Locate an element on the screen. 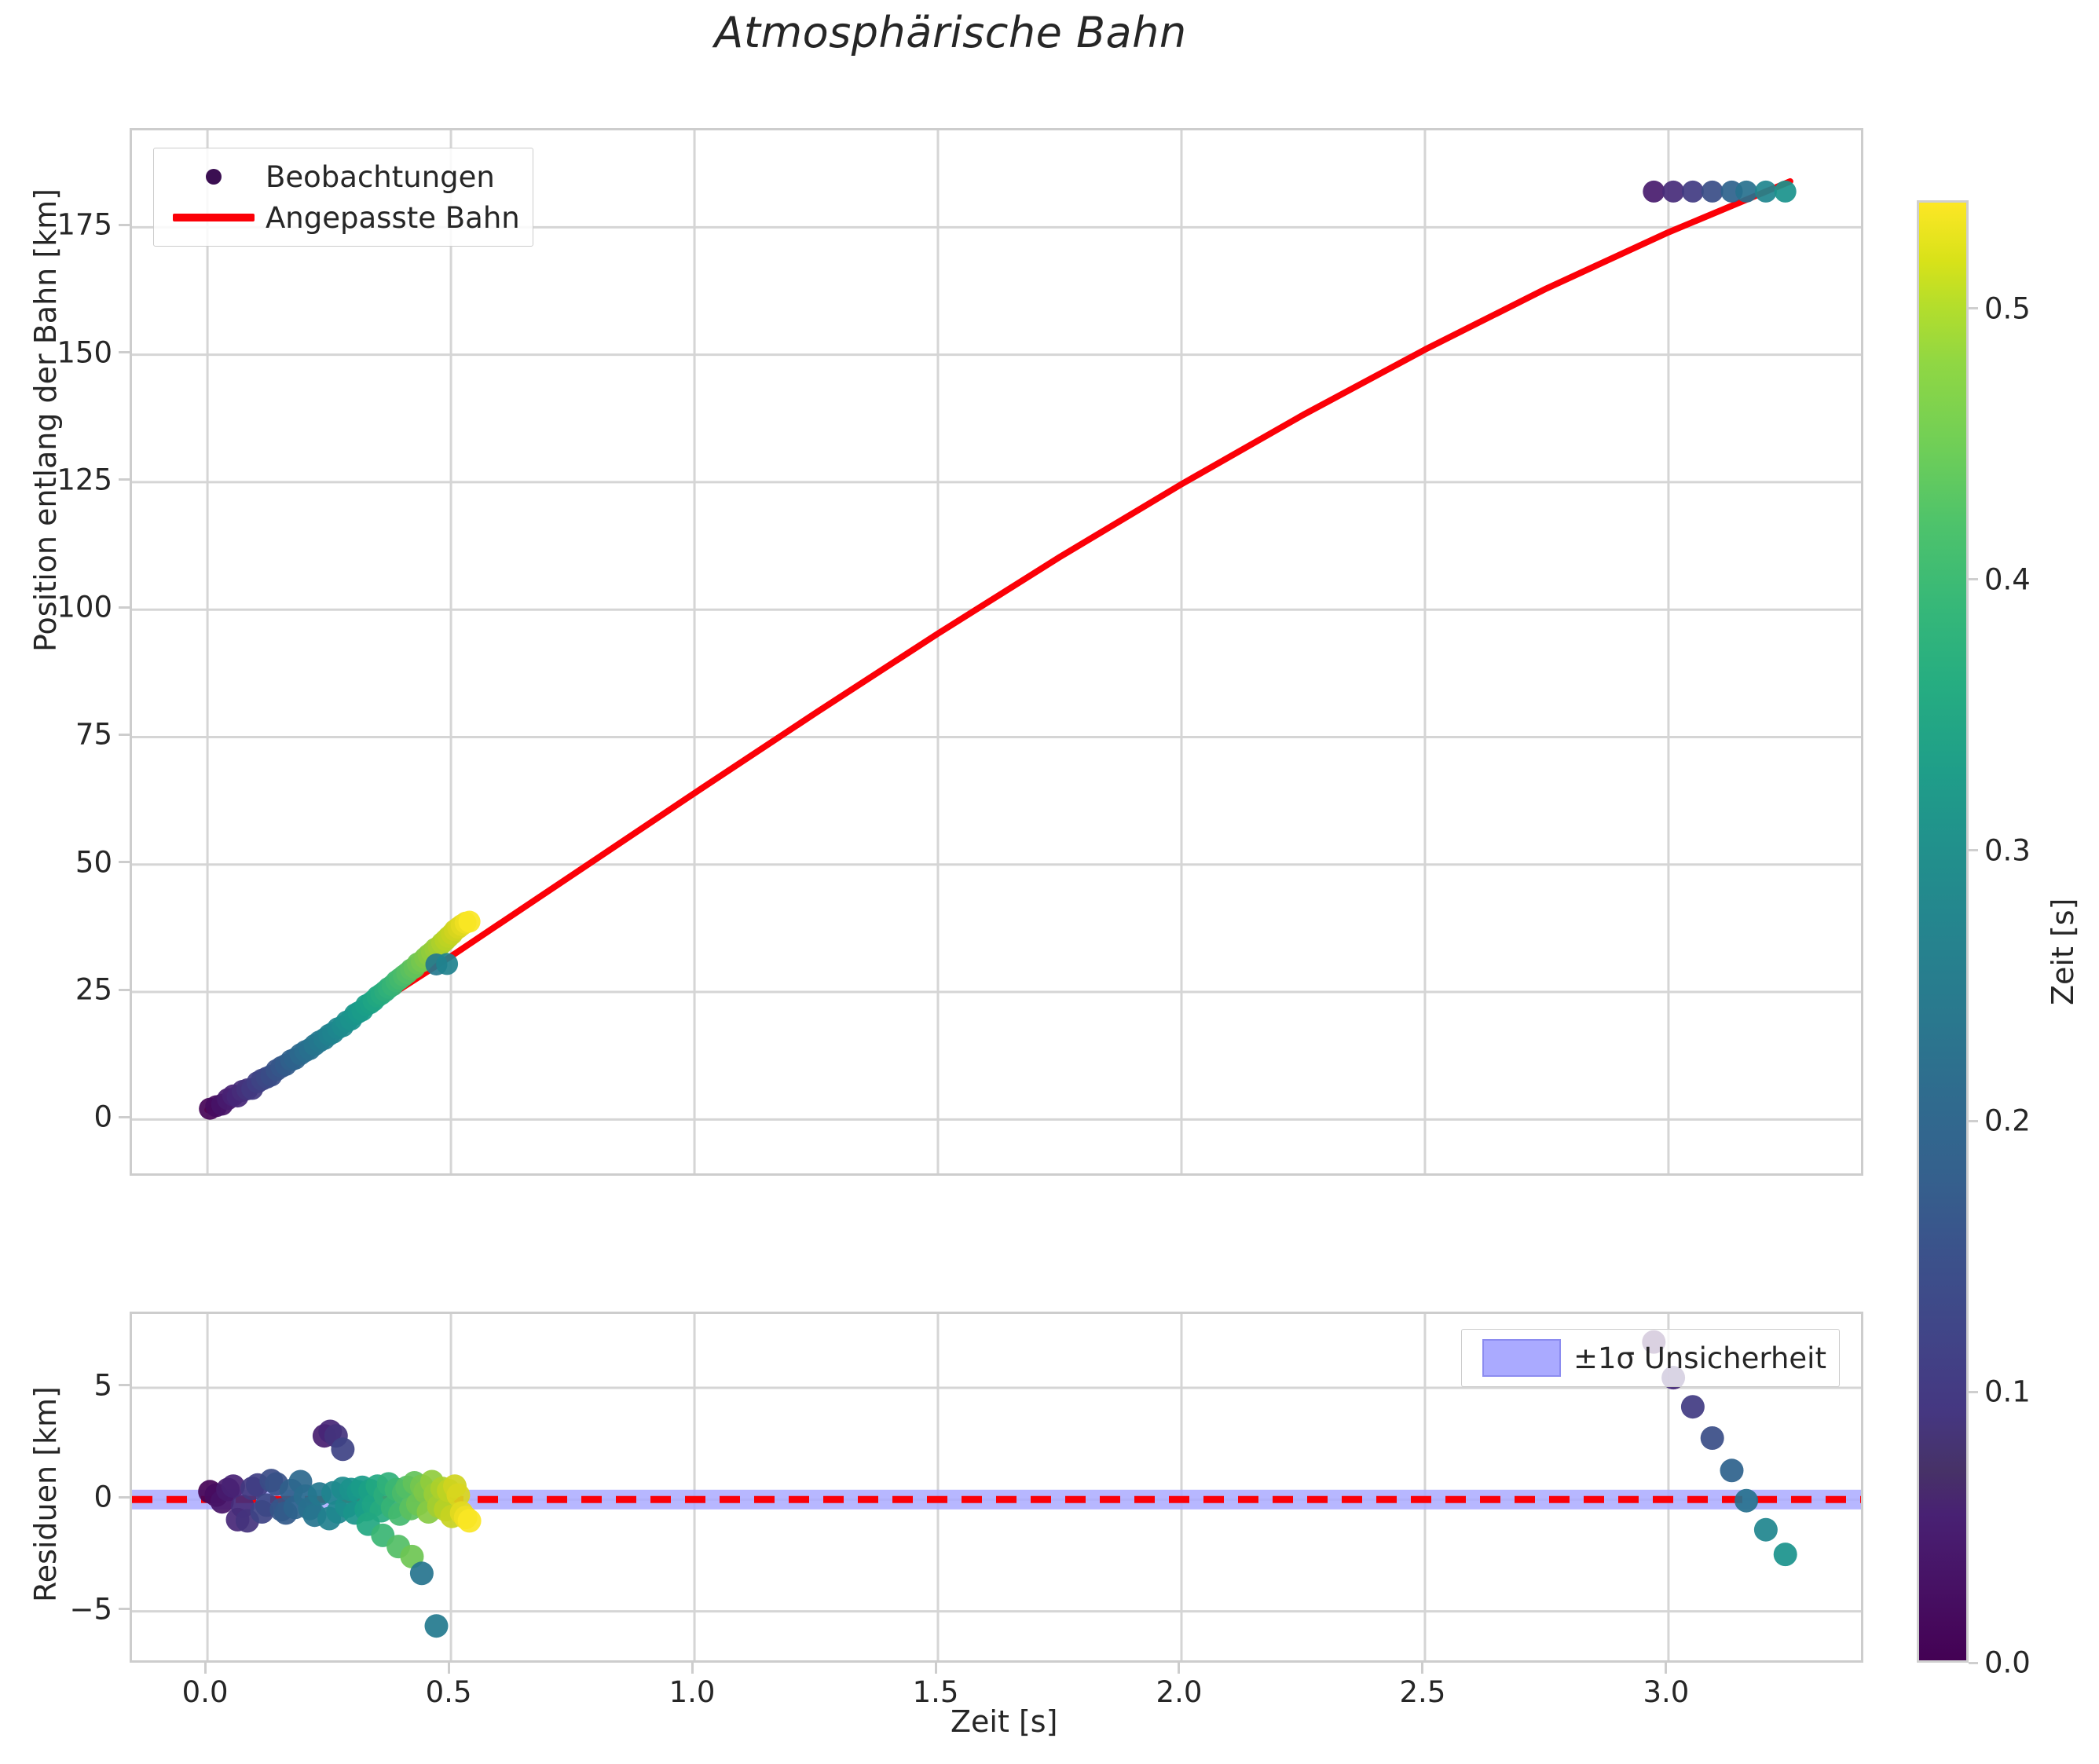 This screenshot has width=2099, height=1764. x-tick-label: 1.0 is located at coordinates (692, 1692).